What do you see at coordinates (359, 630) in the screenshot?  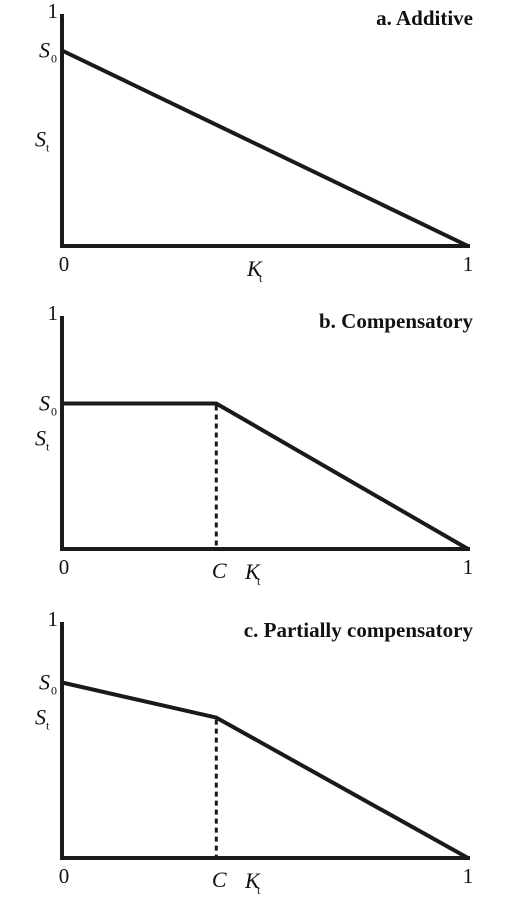 I see `panel-title: c. Partially compensatory` at bounding box center [359, 630].